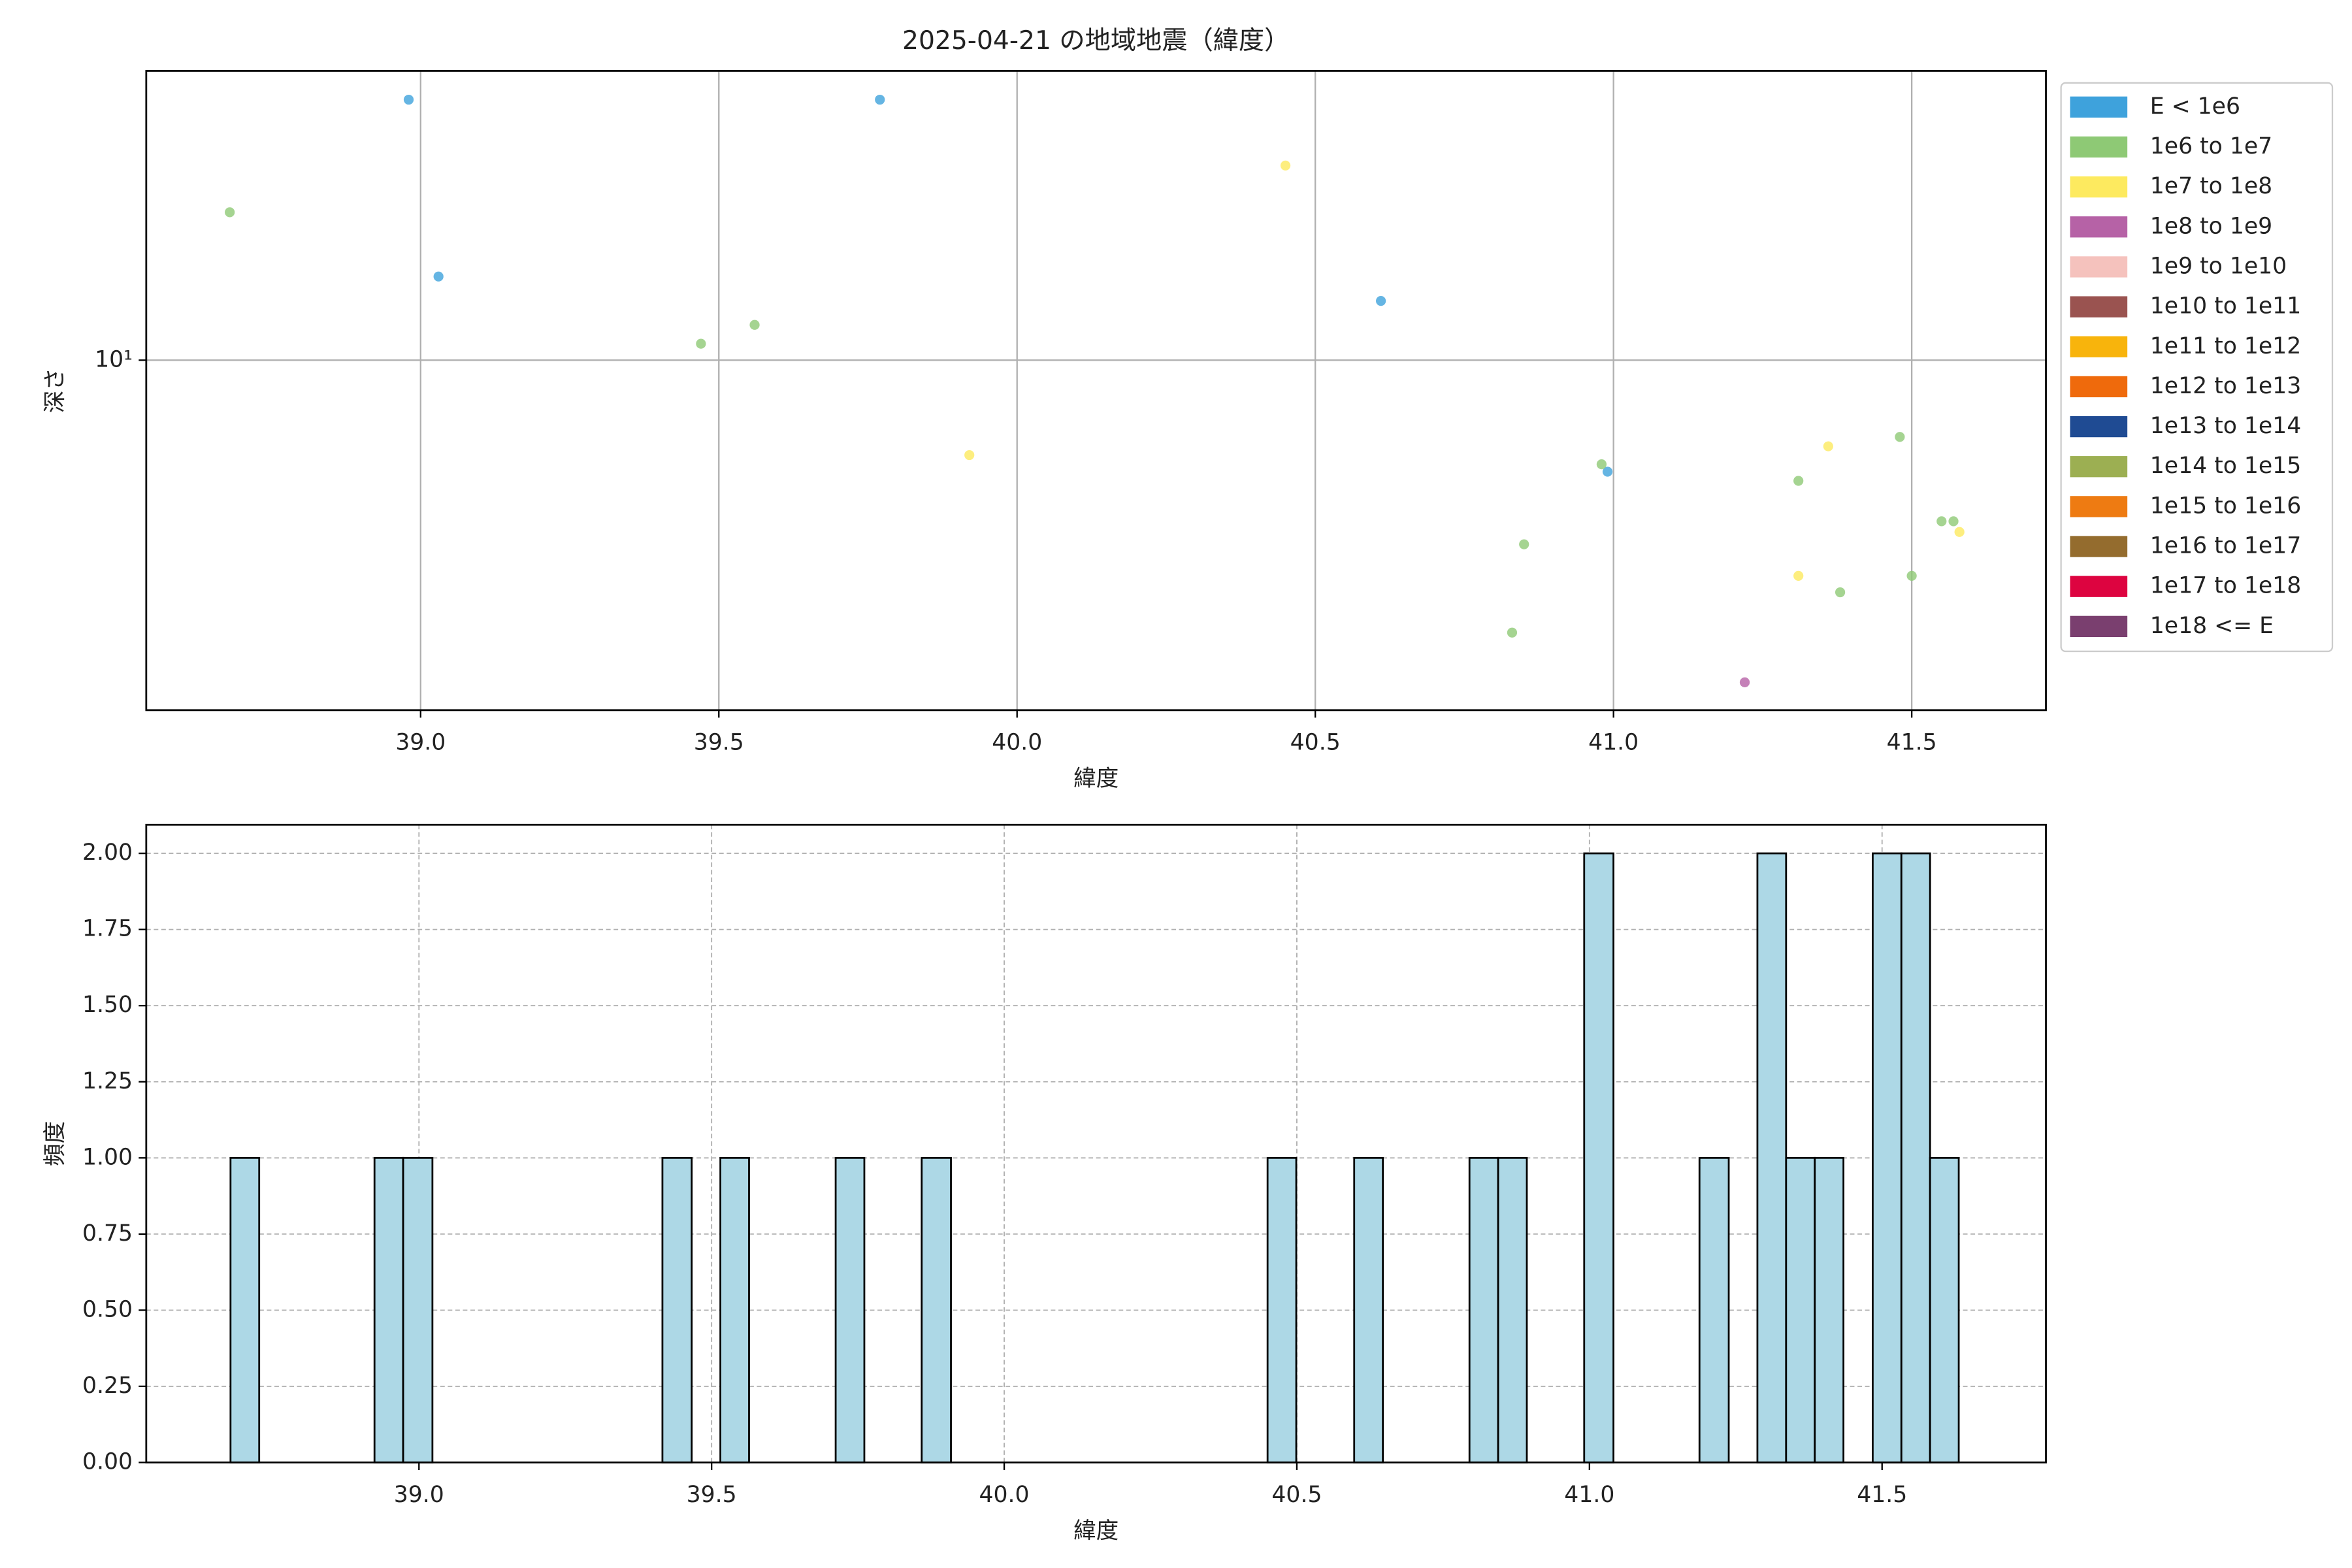 This screenshot has height=1568, width=2352. What do you see at coordinates (107, 853) in the screenshot?
I see `y-tick-label: 2.00` at bounding box center [107, 853].